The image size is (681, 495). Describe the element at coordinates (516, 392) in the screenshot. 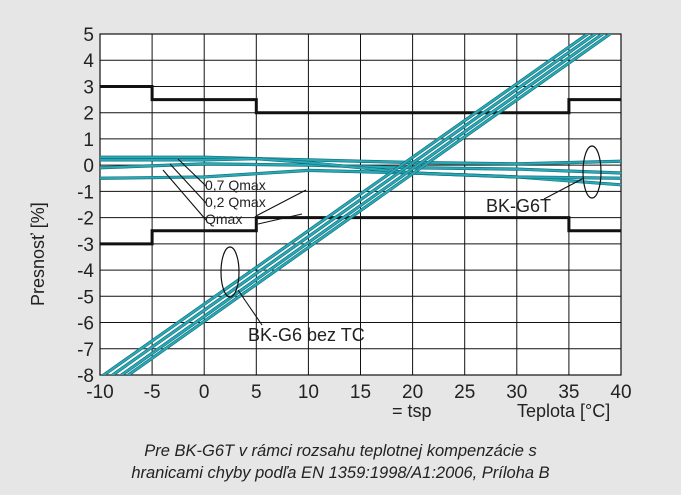

I see `x-tick-label: 30` at that location.